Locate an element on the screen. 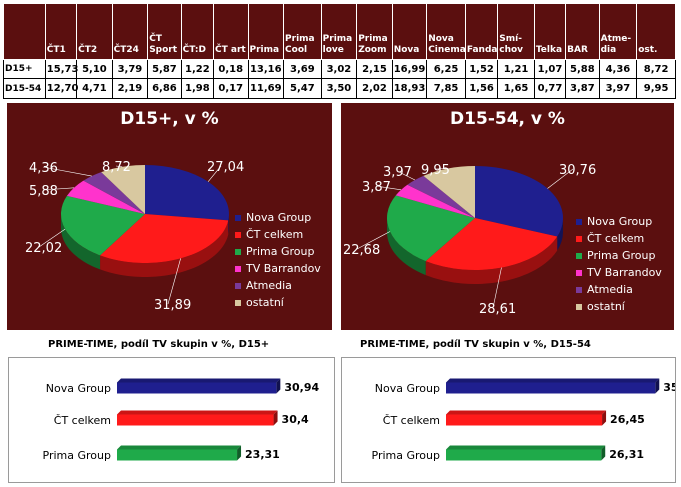 The height and width of the screenshot is (487, 681). column-header: Atme-dia is located at coordinates (618, 31).